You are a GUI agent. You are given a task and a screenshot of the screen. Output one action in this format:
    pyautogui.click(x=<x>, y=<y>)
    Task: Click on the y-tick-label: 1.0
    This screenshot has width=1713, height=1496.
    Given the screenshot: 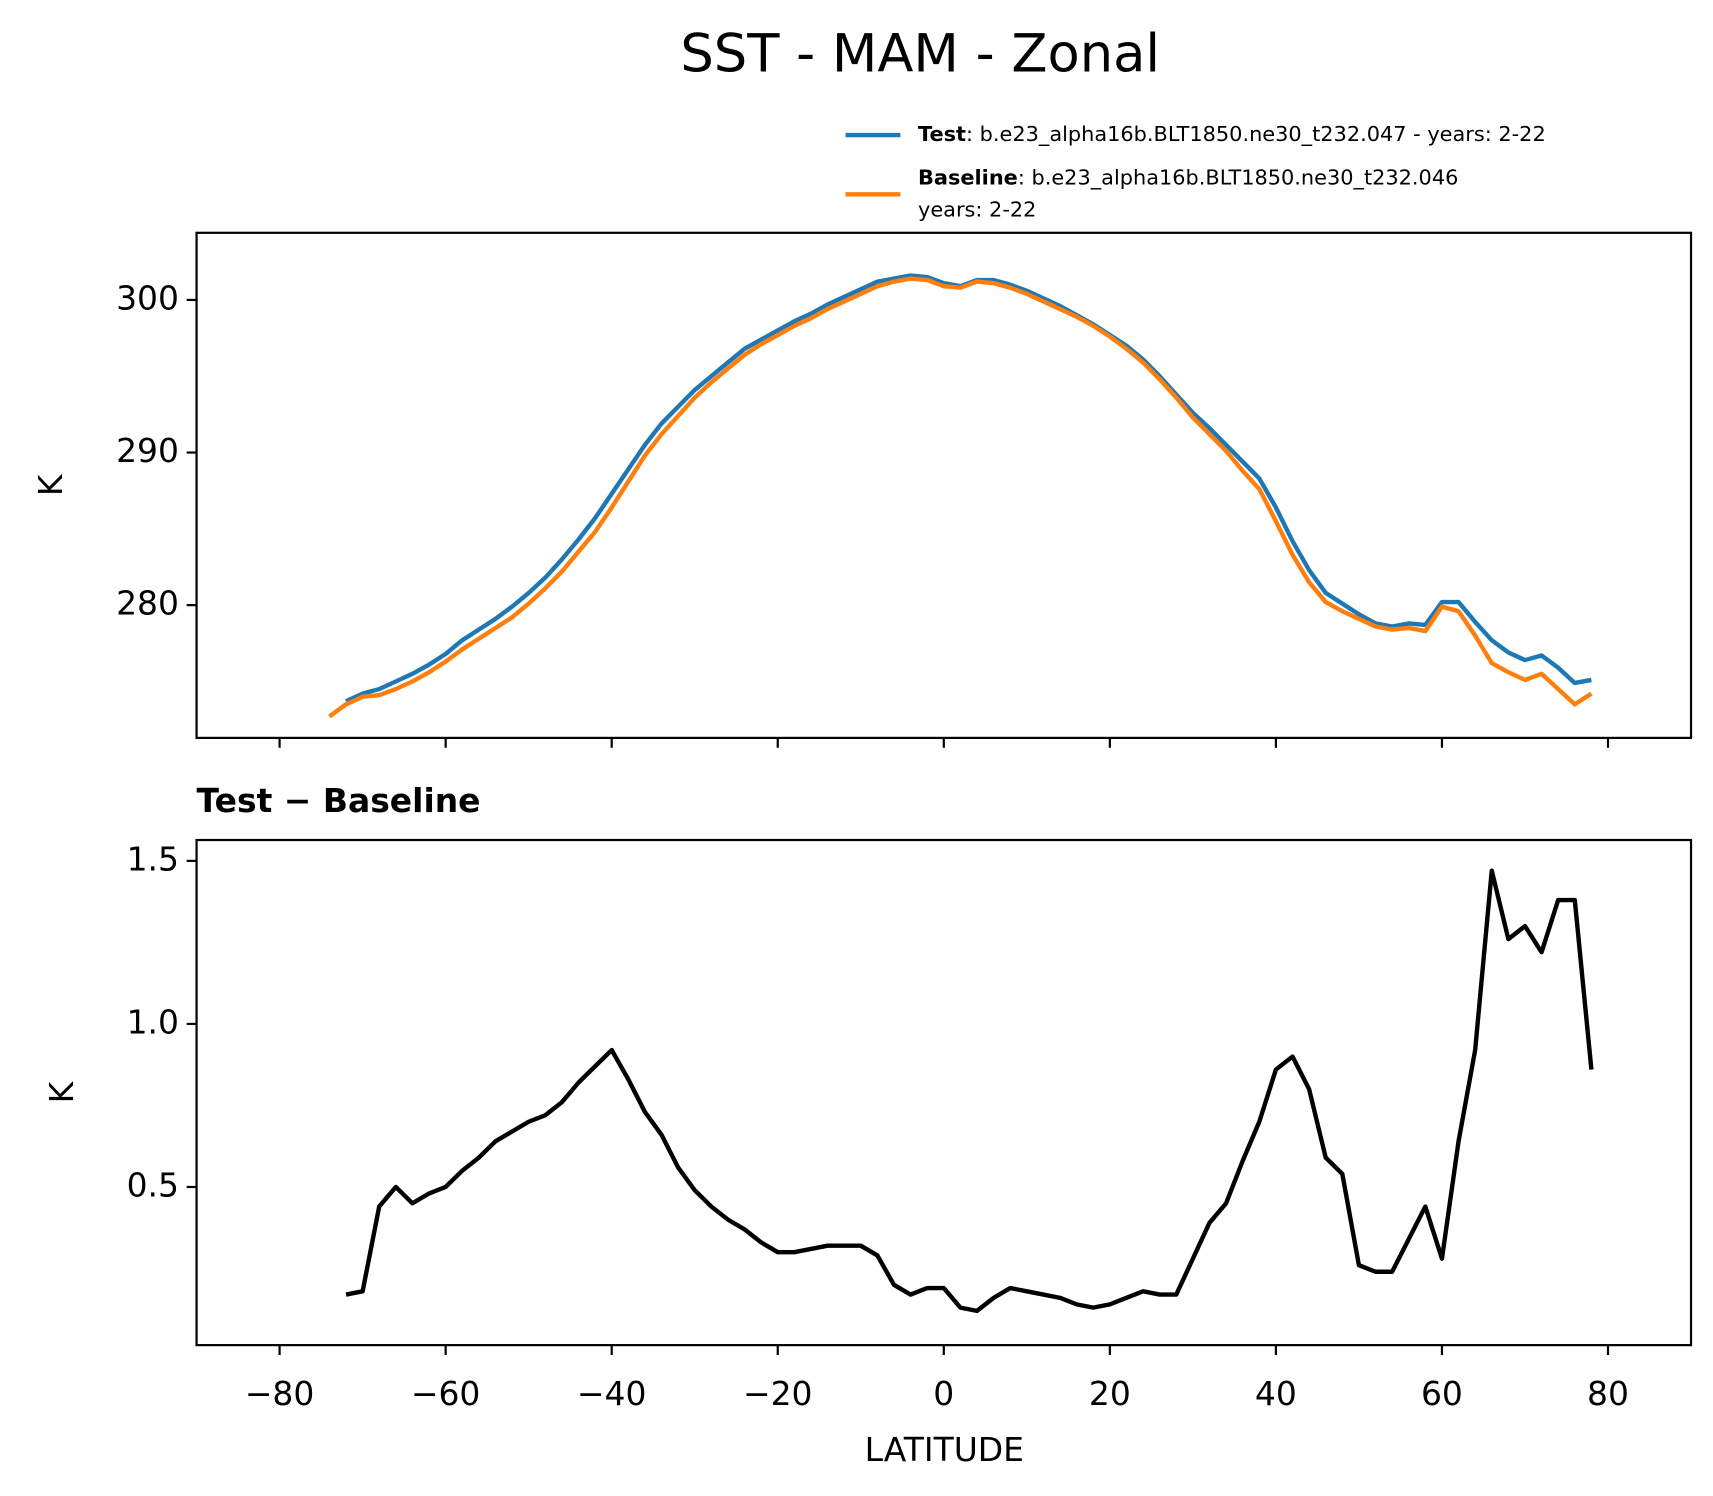 What is the action you would take?
    pyautogui.click(x=153, y=1021)
    